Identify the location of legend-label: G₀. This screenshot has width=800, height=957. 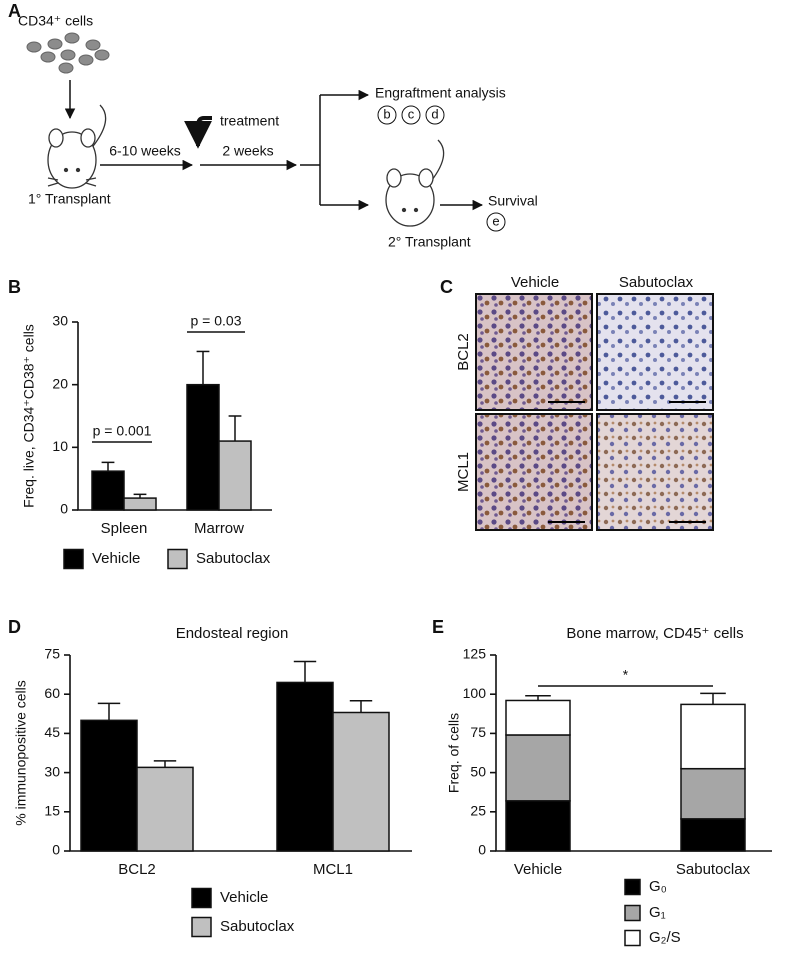
(658, 886).